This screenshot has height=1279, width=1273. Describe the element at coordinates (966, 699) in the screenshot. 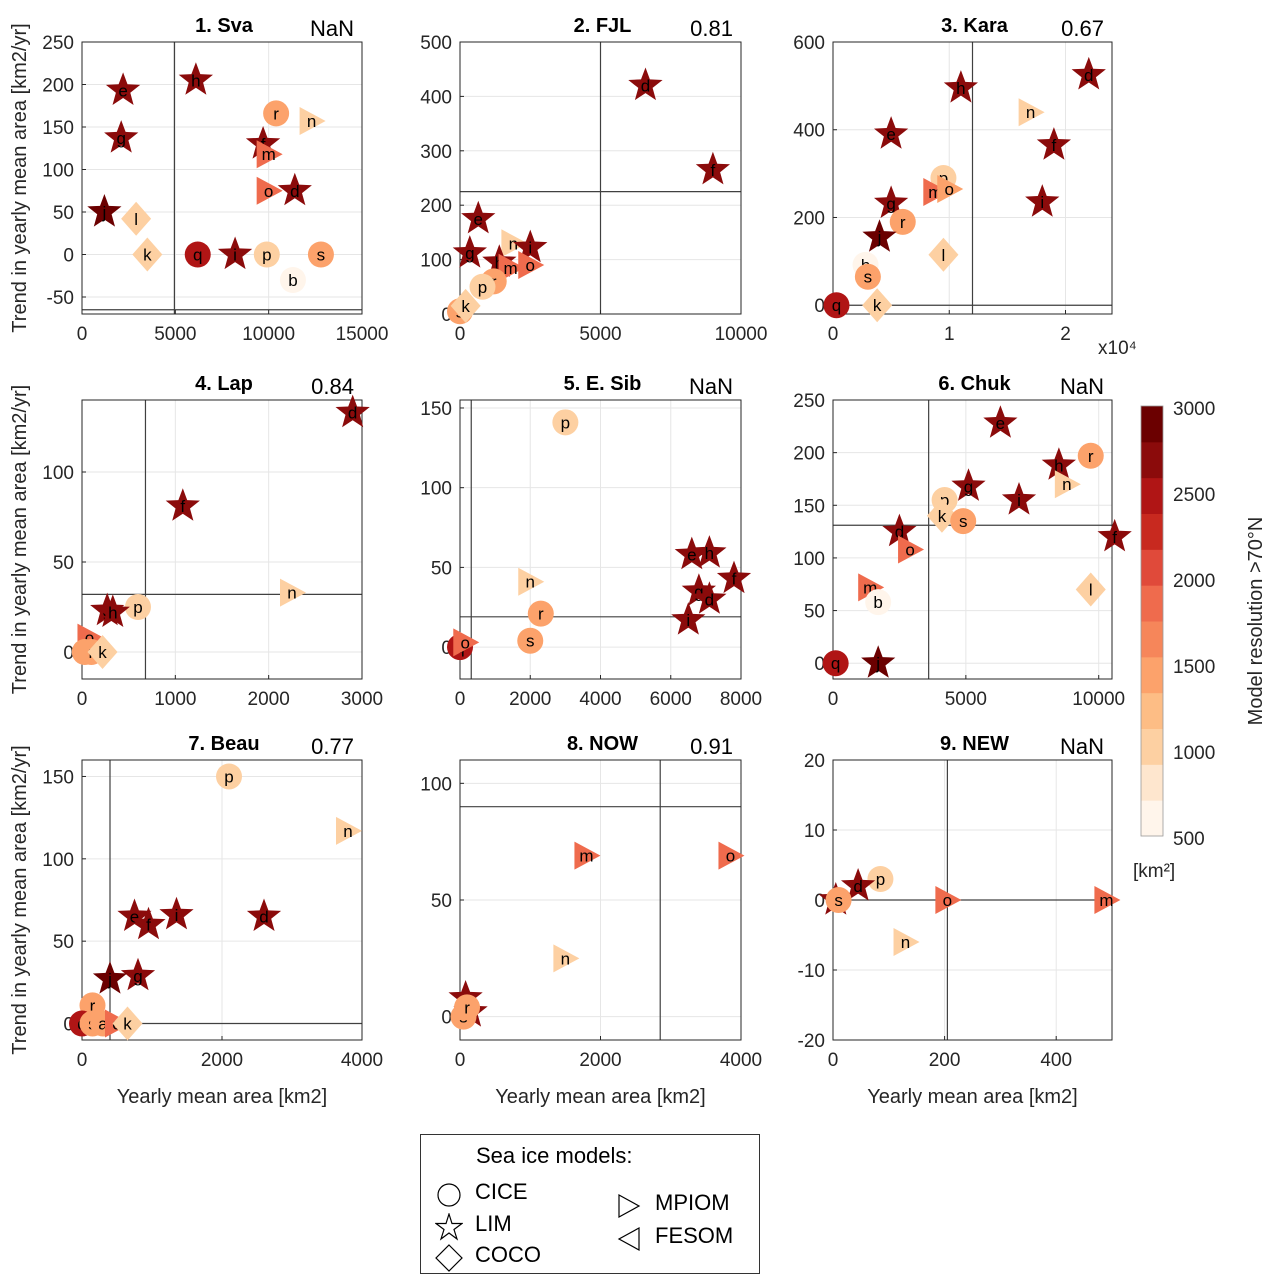

I see `x-tick-label: 5000` at that location.